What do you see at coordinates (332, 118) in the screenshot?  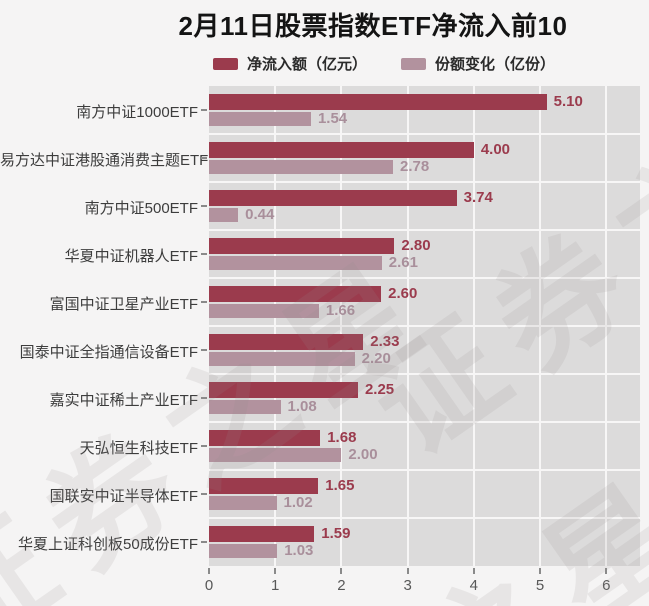 I see `share-change-value: 1.54` at bounding box center [332, 118].